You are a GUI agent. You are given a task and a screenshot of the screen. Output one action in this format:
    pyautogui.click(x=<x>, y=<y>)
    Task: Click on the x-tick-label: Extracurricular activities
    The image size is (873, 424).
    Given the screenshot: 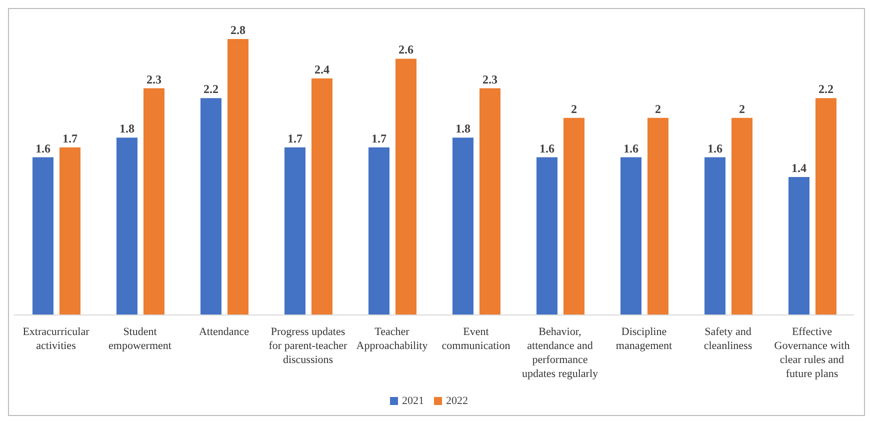 What is the action you would take?
    pyautogui.click(x=56, y=339)
    